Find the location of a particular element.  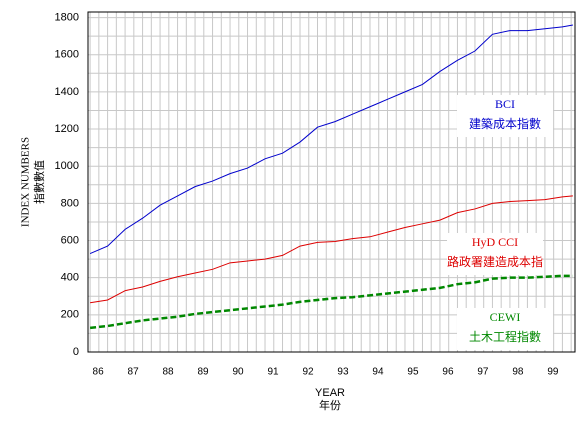

x-axis-label: YEAR is located at coordinates (330, 393).